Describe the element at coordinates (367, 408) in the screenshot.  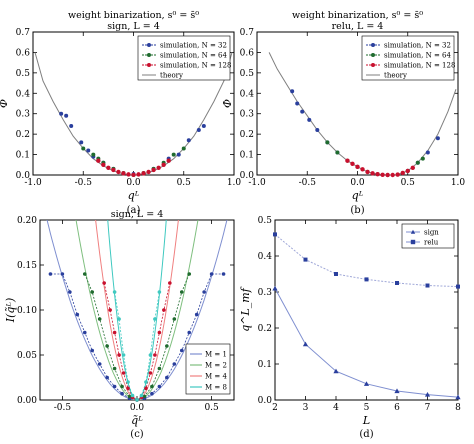
I see `x-tick-label: 5` at that location.